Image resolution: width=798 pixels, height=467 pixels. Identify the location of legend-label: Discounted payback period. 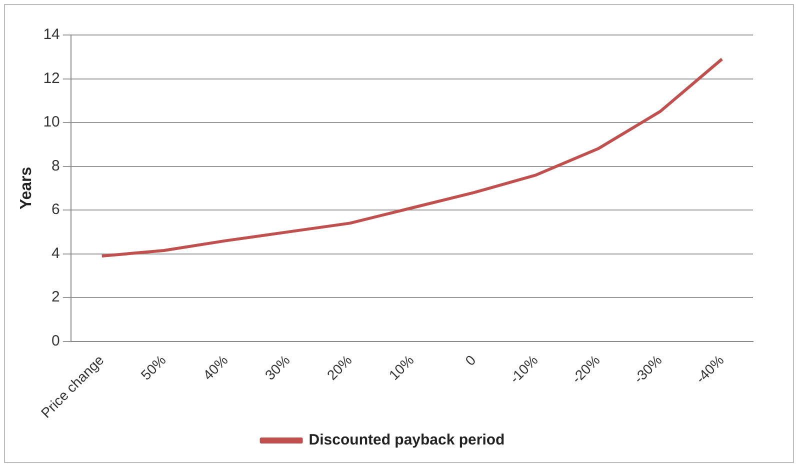
(406, 440).